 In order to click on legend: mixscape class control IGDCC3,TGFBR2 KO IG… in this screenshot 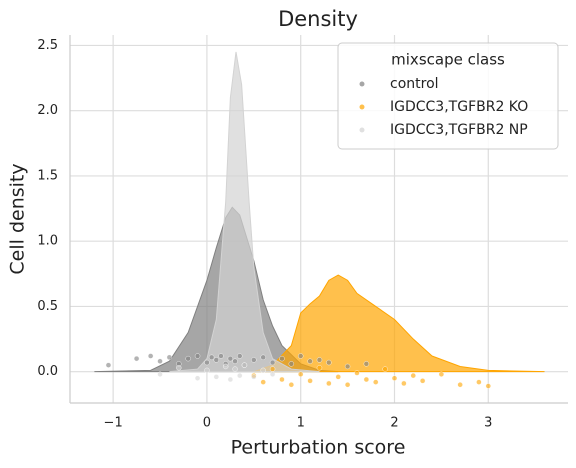, I will do `click(448, 96)`.